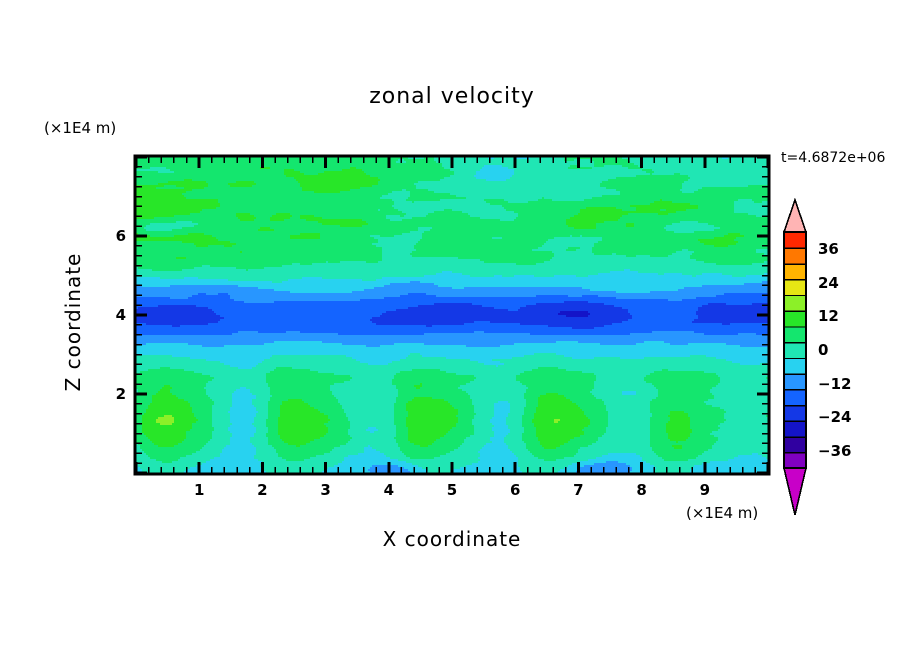  What do you see at coordinates (795, 356) in the screenshot?
I see `colorbar` at bounding box center [795, 356].